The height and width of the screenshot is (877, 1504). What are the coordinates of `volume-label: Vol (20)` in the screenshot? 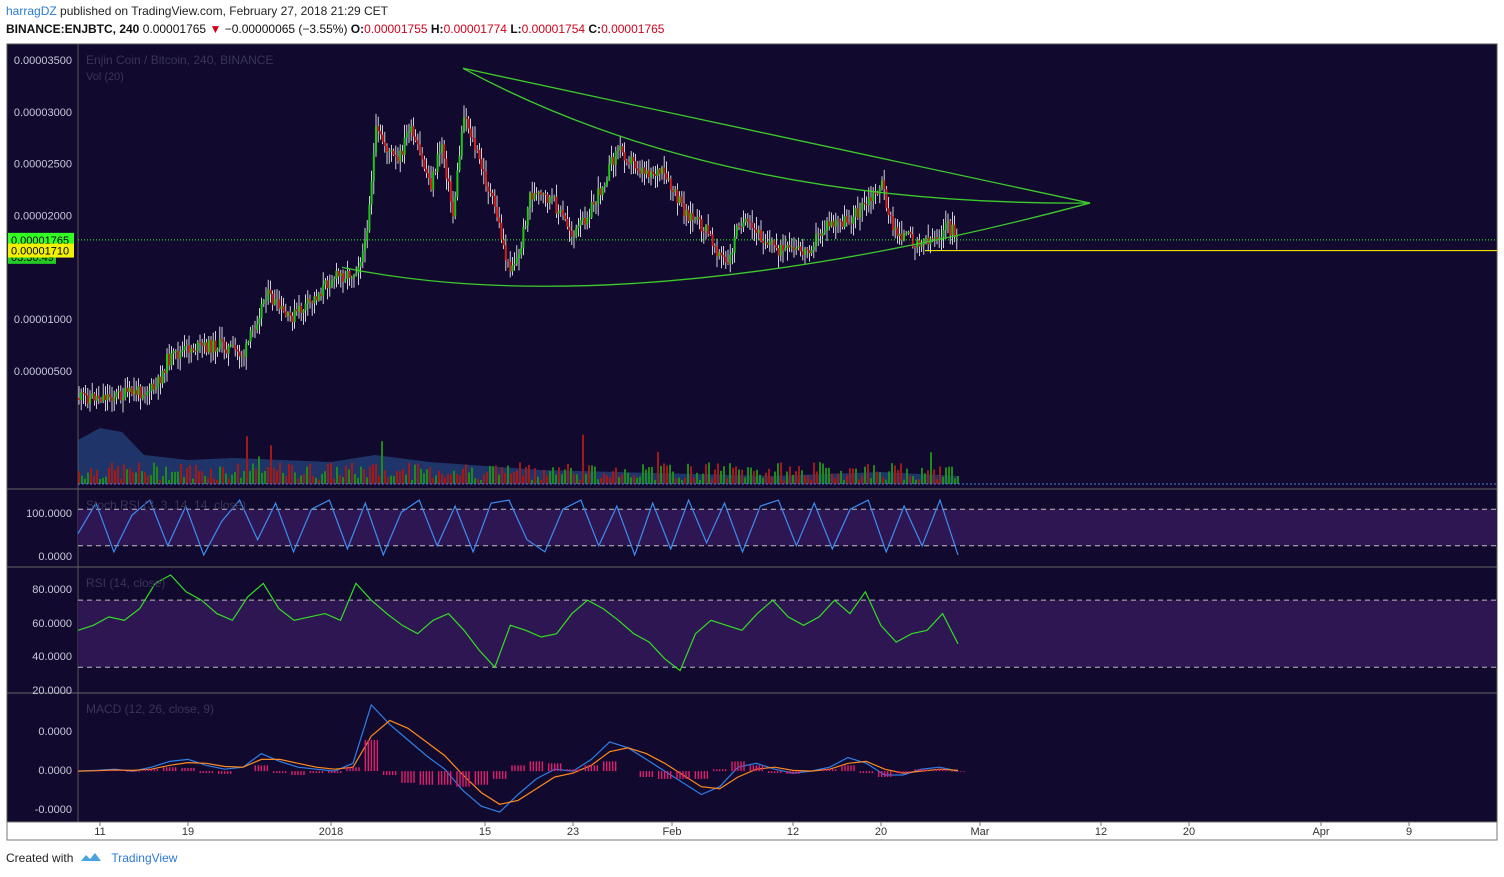 It's located at (105, 77).